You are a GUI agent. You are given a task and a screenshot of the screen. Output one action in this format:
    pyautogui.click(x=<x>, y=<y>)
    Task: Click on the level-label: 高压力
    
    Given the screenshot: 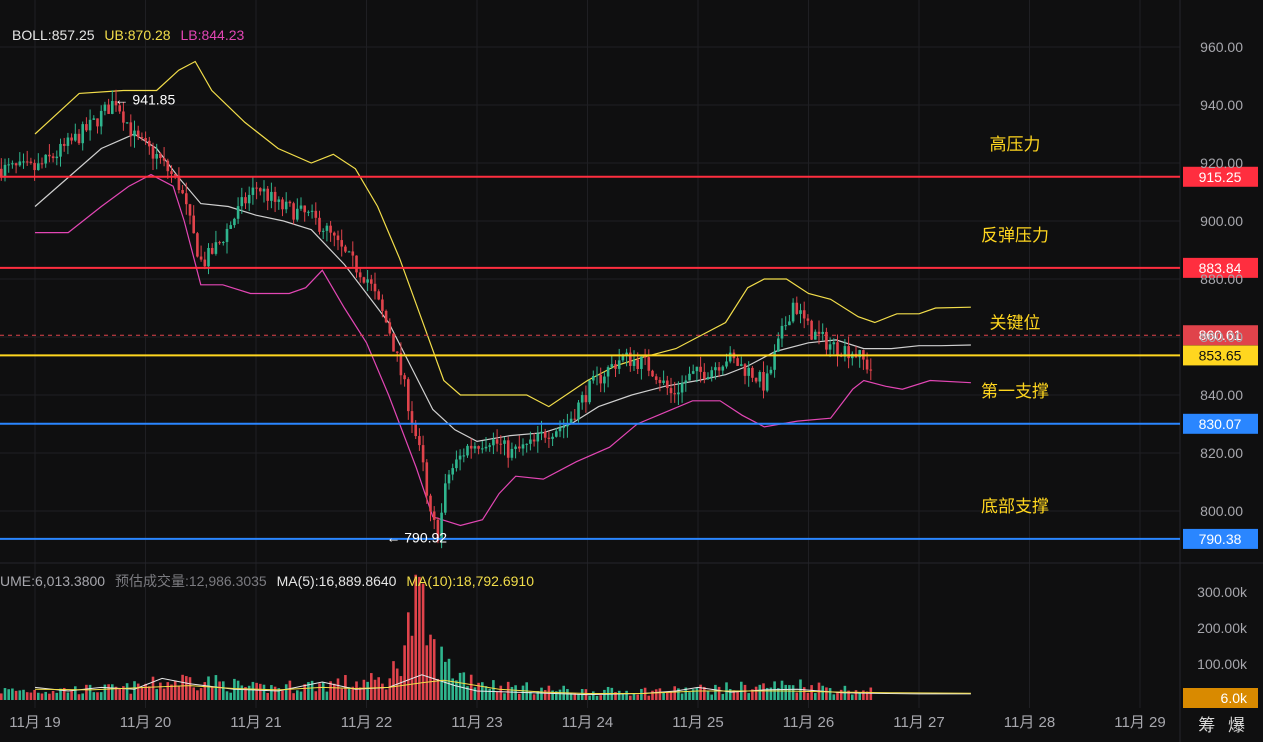 What is the action you would take?
    pyautogui.click(x=1015, y=144)
    